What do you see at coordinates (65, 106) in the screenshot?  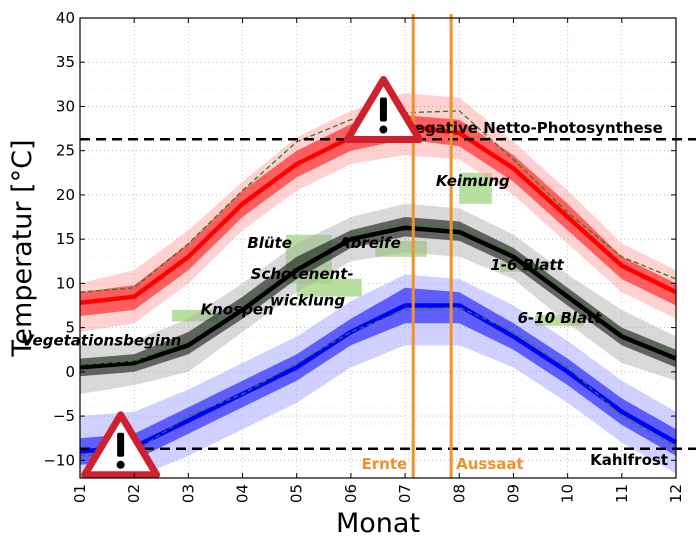 I see `y-tick-label: 30` at bounding box center [65, 106].